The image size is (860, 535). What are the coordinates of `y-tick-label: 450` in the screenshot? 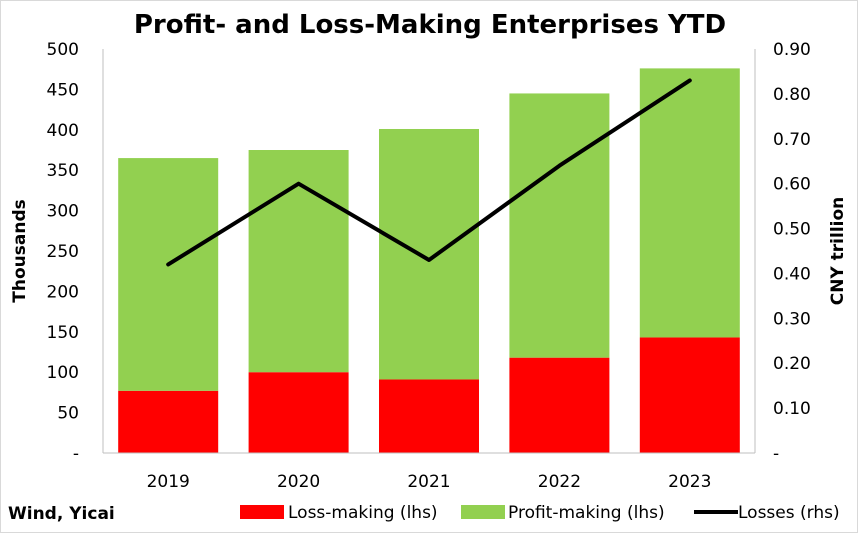 It's located at (63, 90).